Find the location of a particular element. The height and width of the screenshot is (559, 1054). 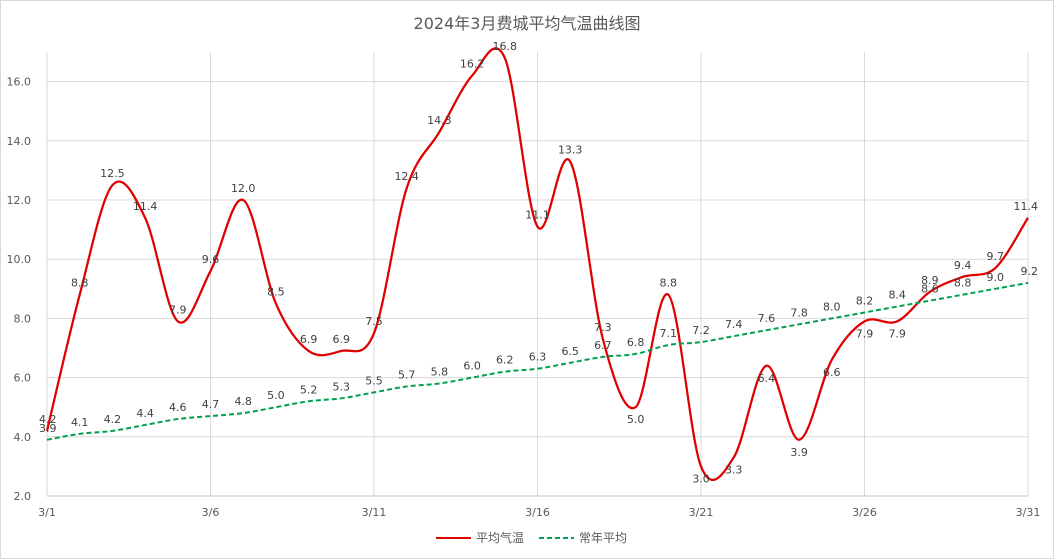

avg-temp-data-label: 7.5 is located at coordinates (374, 321).